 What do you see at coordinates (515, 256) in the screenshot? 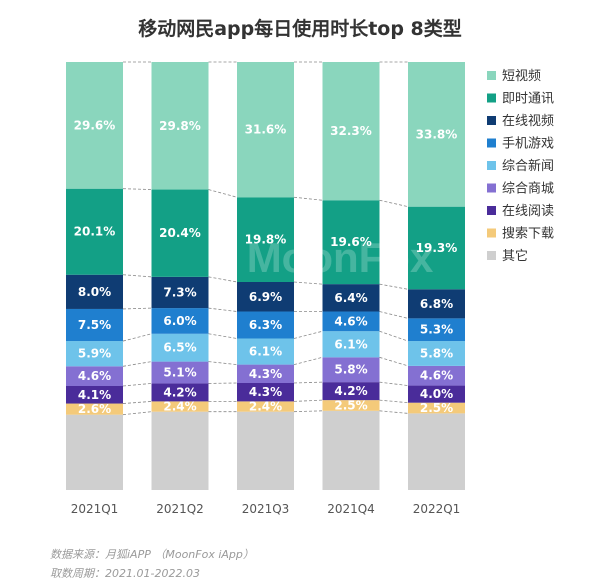
I see `legend-label: 其它` at bounding box center [515, 256].